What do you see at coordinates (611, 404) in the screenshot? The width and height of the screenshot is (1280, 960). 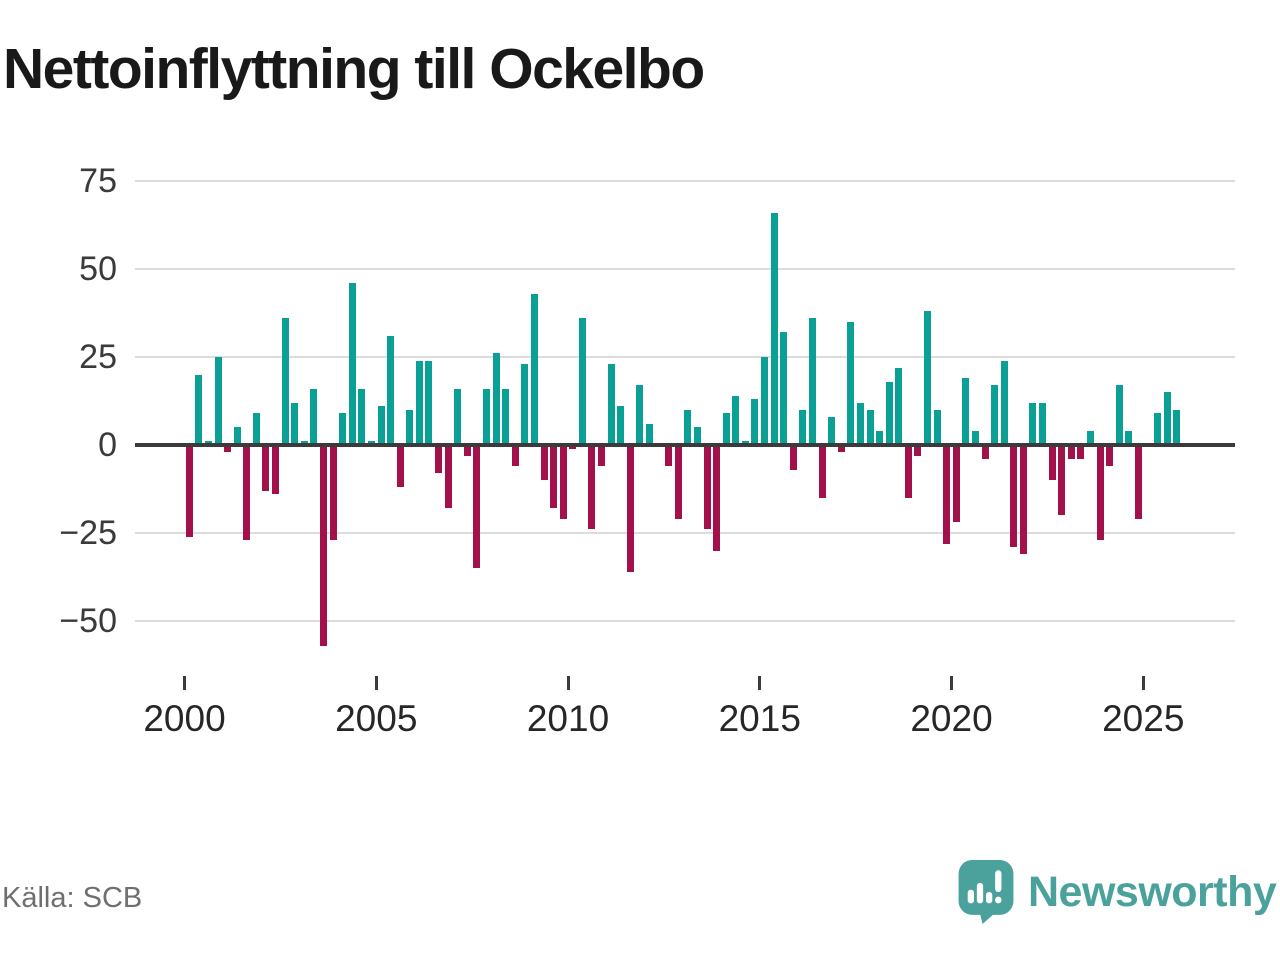 I see `bar-2011-q1` at bounding box center [611, 404].